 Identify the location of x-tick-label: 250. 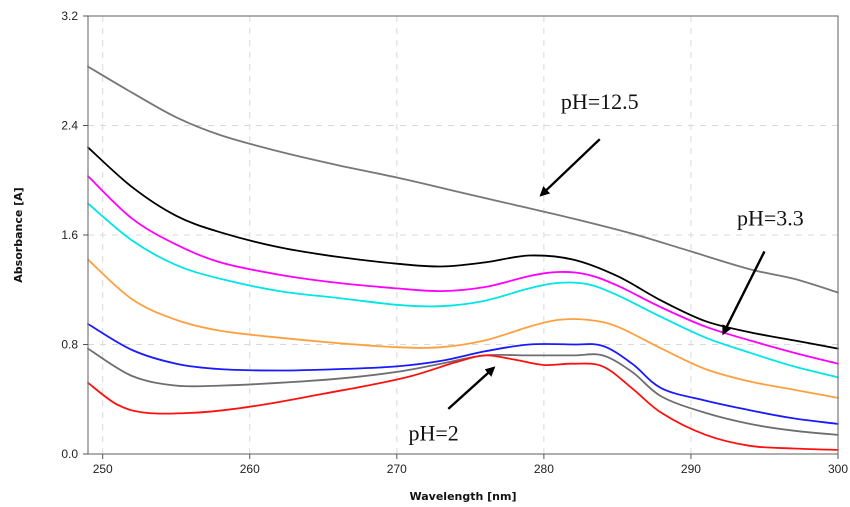
(103, 469).